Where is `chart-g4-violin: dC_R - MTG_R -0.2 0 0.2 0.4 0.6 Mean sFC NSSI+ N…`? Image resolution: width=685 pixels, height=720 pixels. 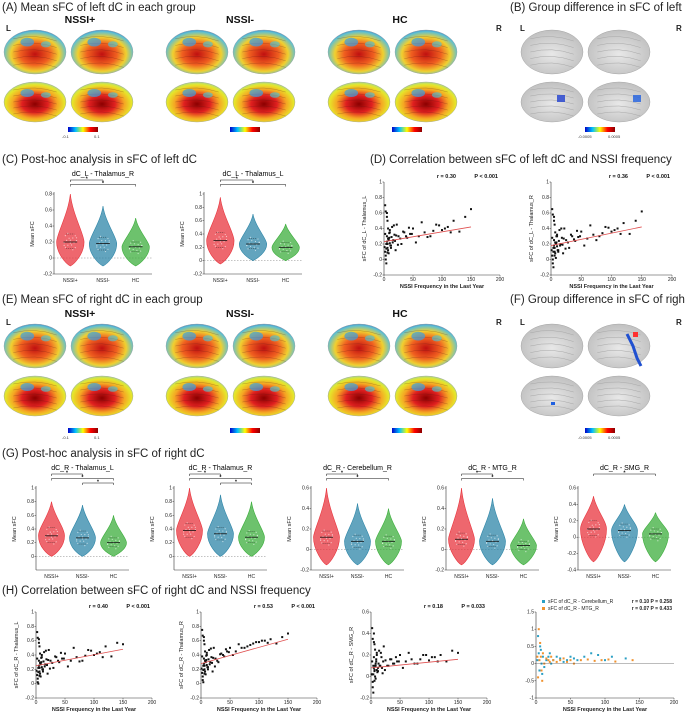
chart-g4-violin: dC_R - MTG_R -0.2 0 0.2 0.4 0.6 Mean sFC NSSI+ N… is located at coordinates (480, 522).